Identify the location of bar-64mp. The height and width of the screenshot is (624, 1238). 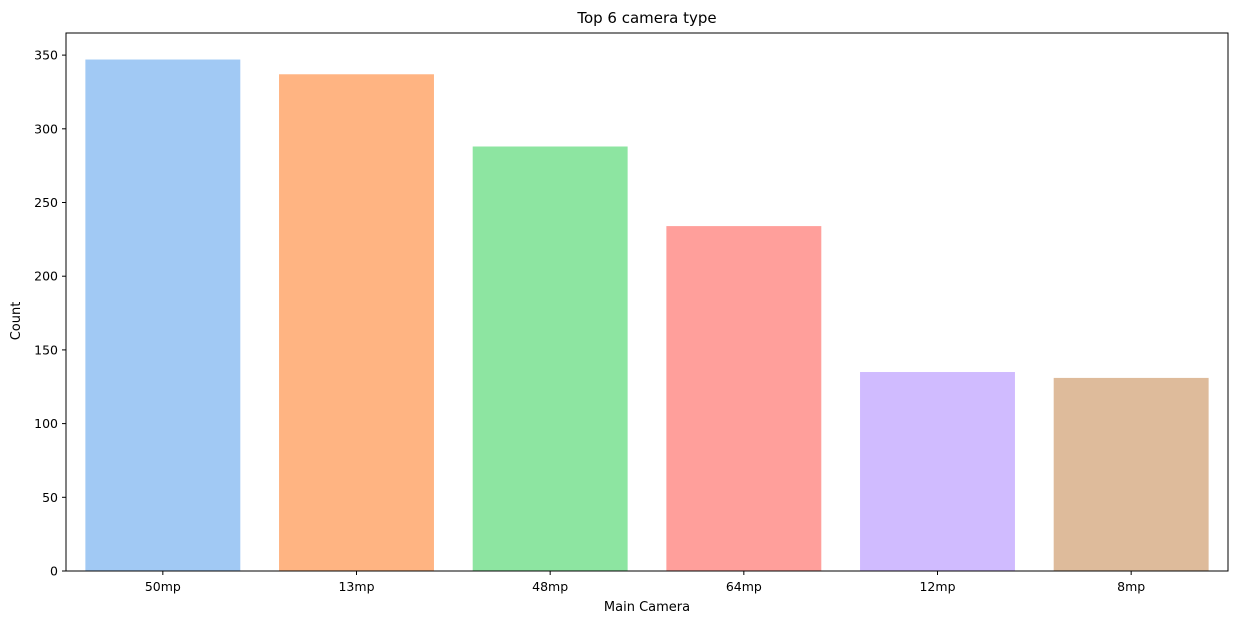
(744, 399).